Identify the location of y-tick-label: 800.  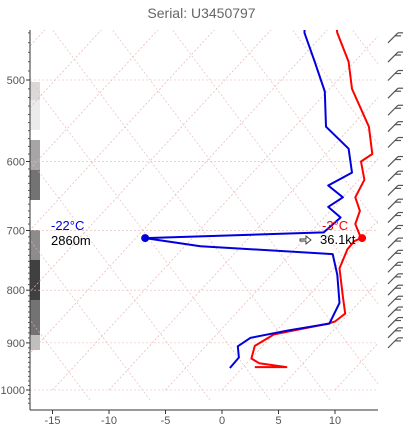
(16, 291).